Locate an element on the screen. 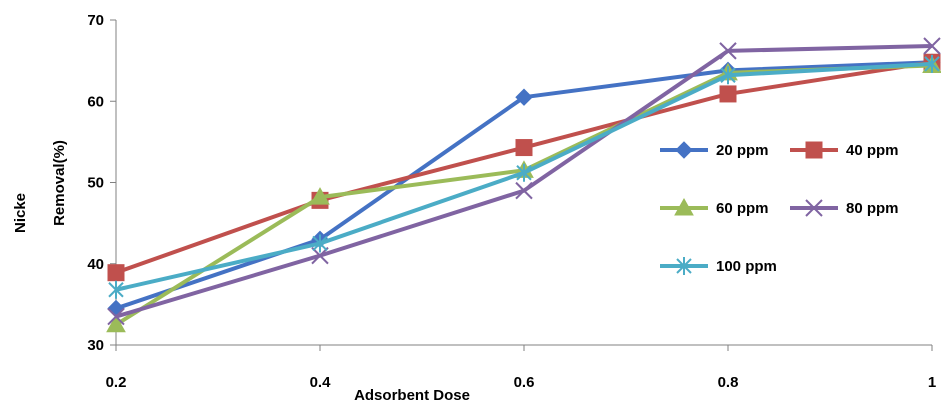 This screenshot has height=403, width=941. y-tick-label: 40 is located at coordinates (95, 264).